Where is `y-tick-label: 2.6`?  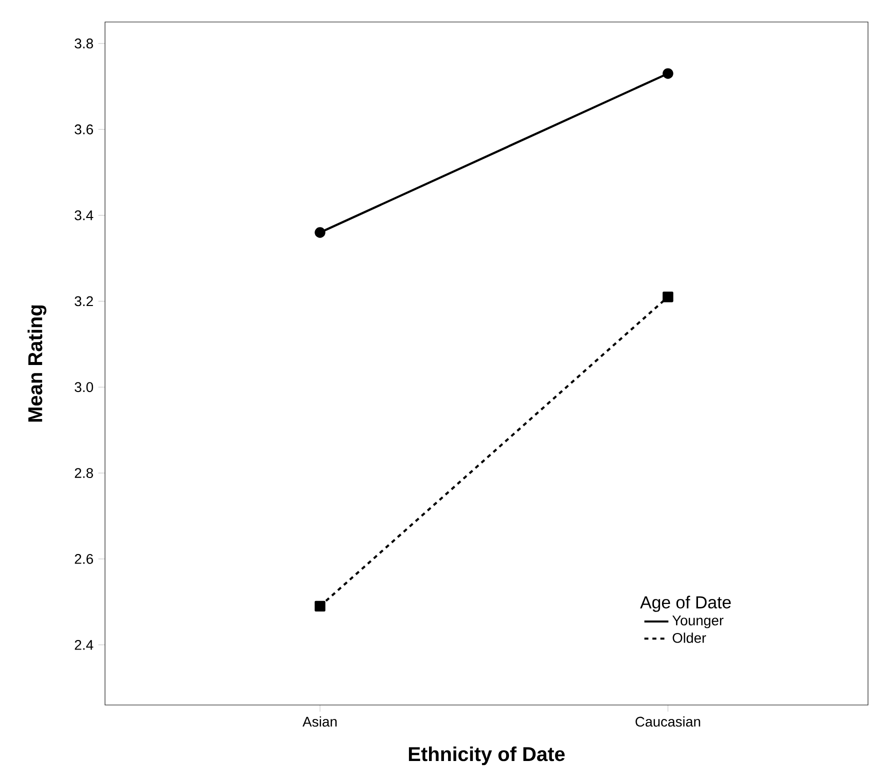 y-tick-label: 2.6 is located at coordinates (84, 559).